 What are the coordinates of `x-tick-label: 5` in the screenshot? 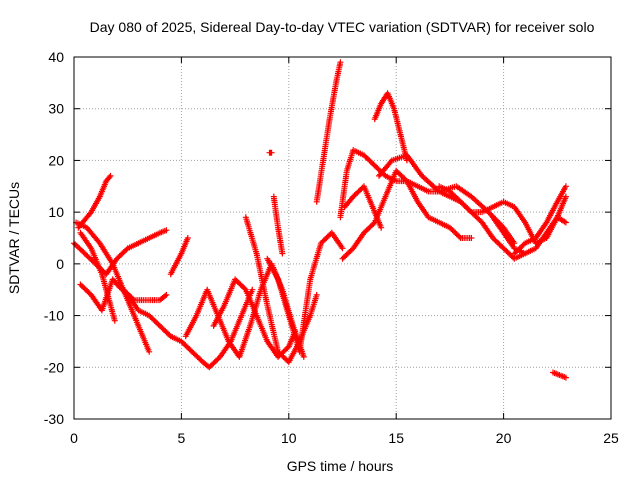 It's located at (182, 438).